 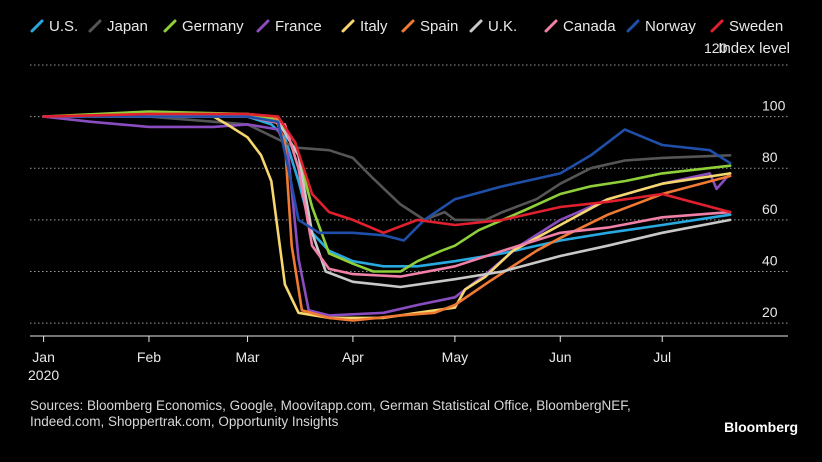 I want to click on y-tick-label: 60, so click(x=770, y=209).